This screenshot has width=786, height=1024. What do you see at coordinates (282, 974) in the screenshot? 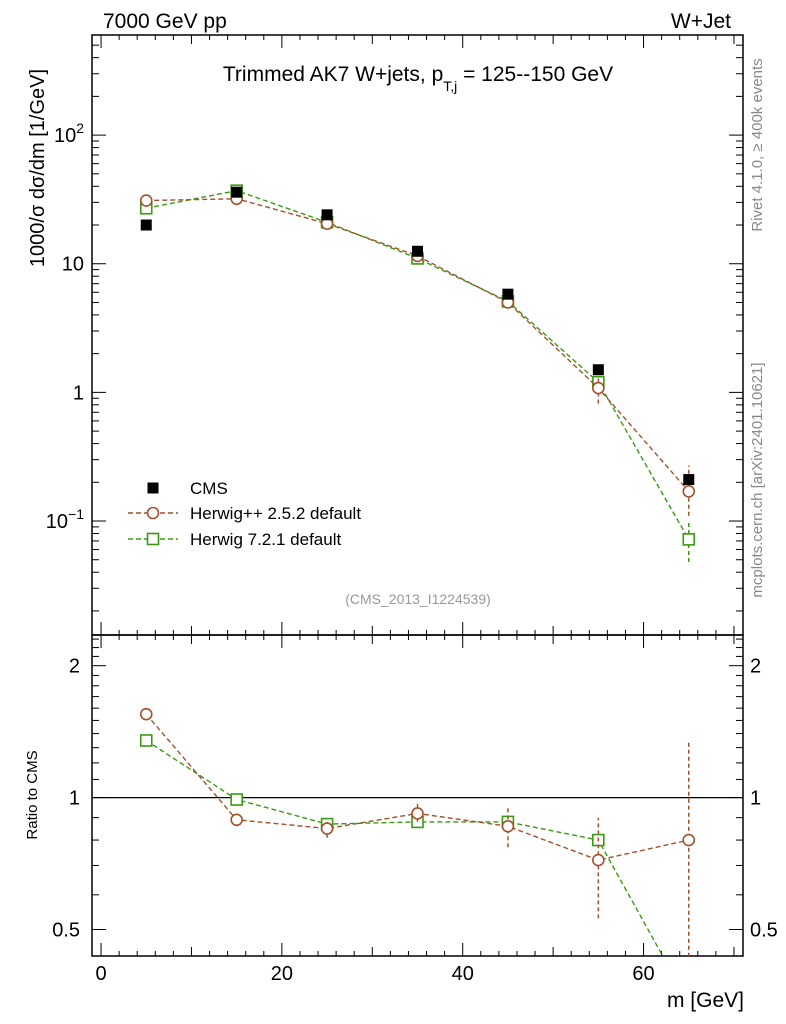
I see `x-tick-label-20: 20` at bounding box center [282, 974].